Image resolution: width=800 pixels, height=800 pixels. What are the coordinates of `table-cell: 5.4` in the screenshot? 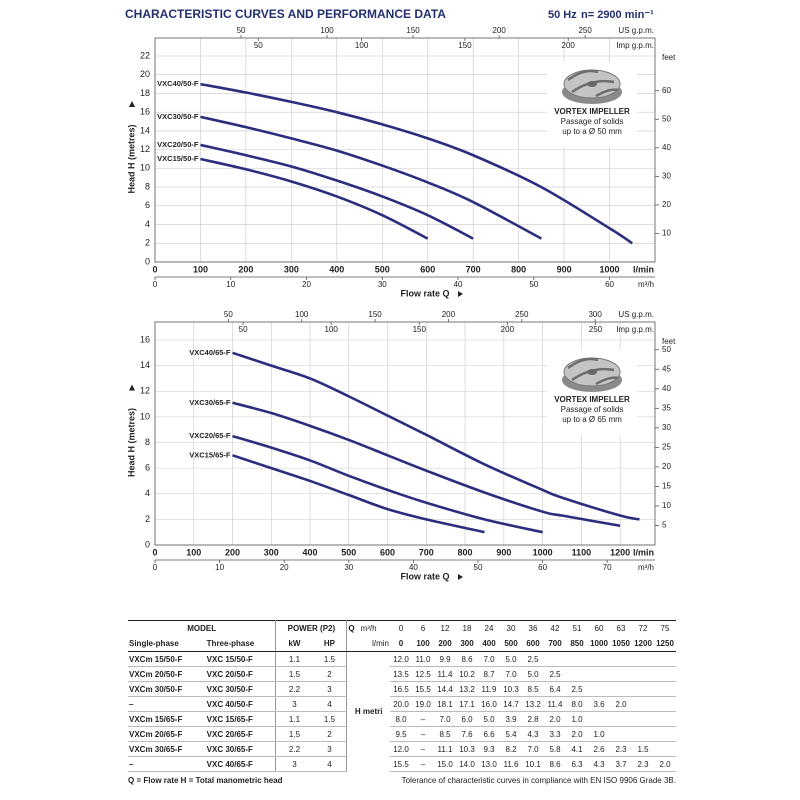 It's located at (511, 734).